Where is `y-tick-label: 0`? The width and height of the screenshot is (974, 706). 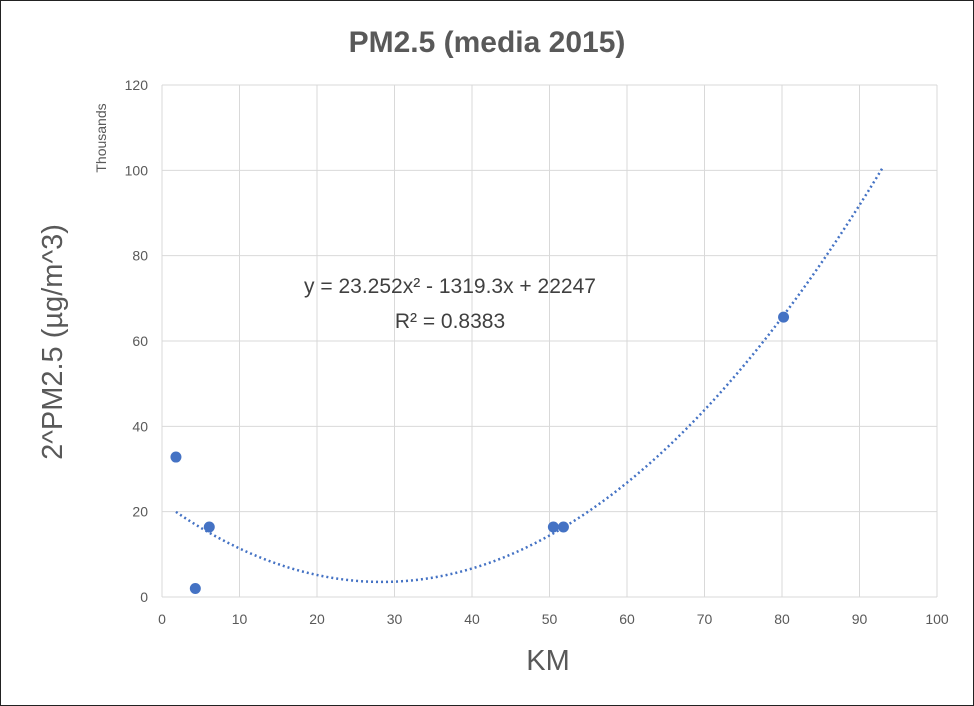
y-tick-label: 0 is located at coordinates (144, 597).